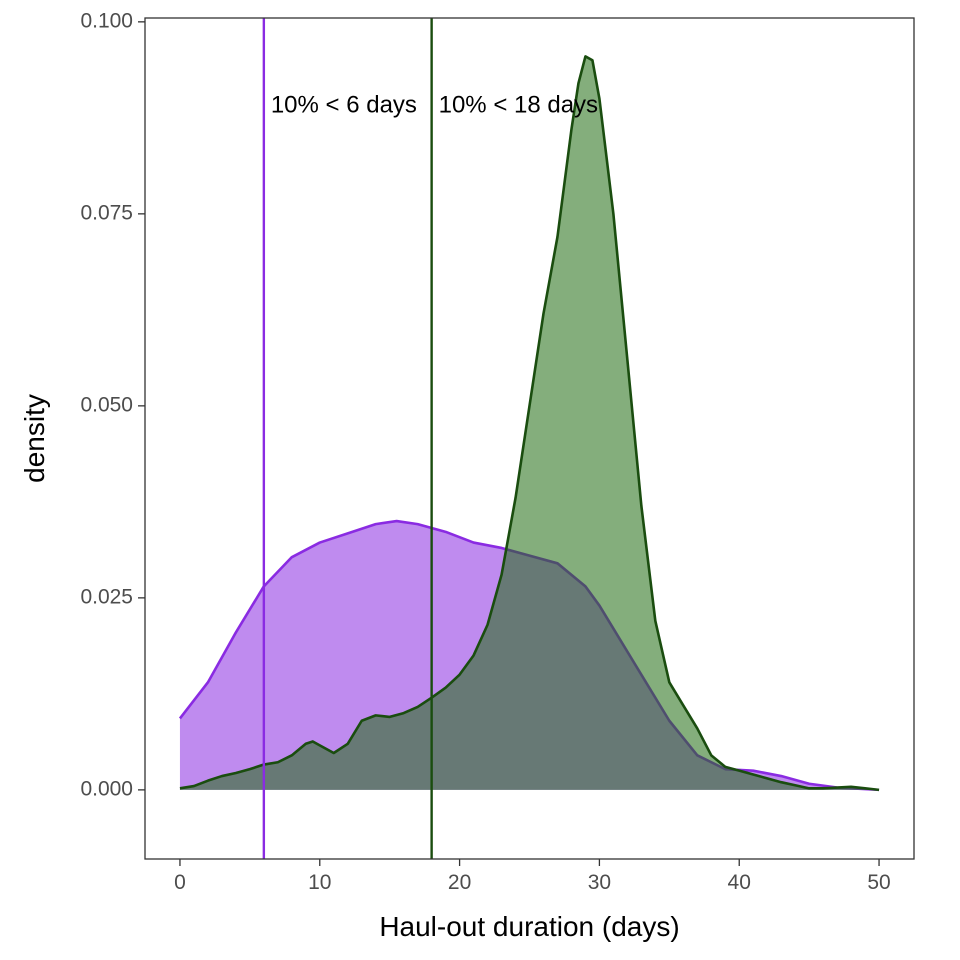  I want to click on y-tick-label: 0.025, so click(106, 596).